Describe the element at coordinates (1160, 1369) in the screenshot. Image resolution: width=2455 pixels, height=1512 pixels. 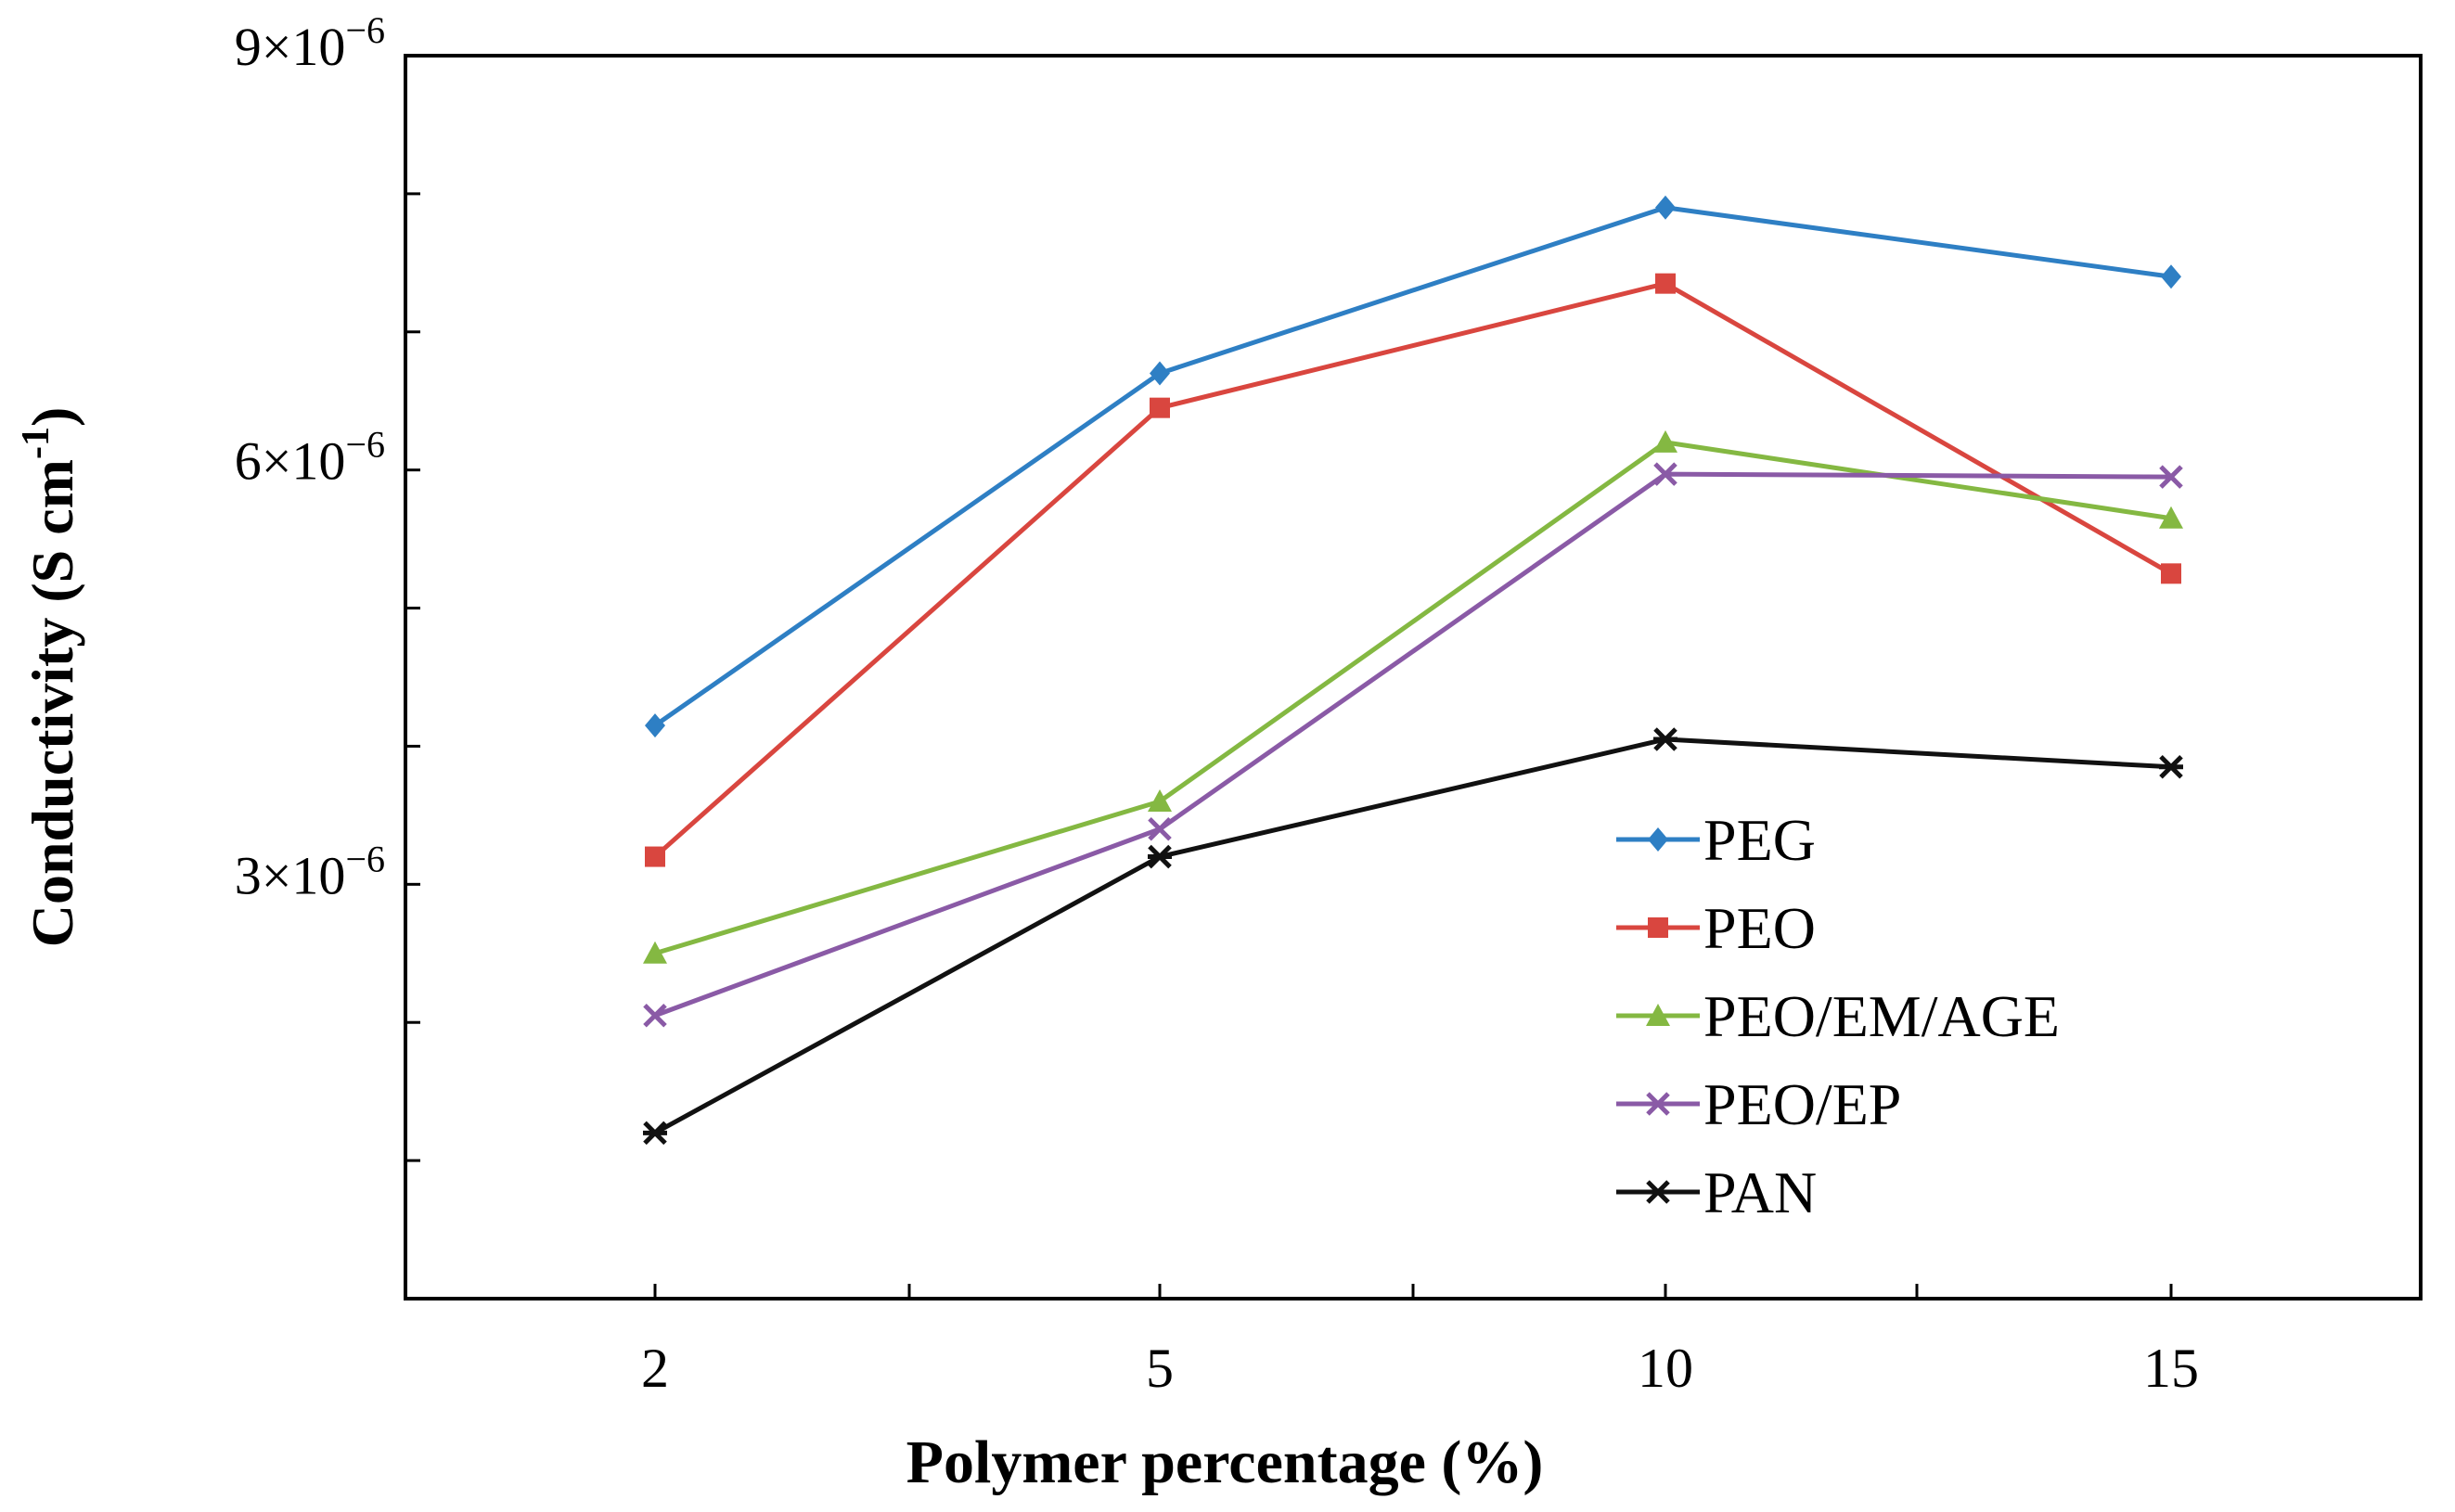
I see `x-tick-label: 5` at that location.